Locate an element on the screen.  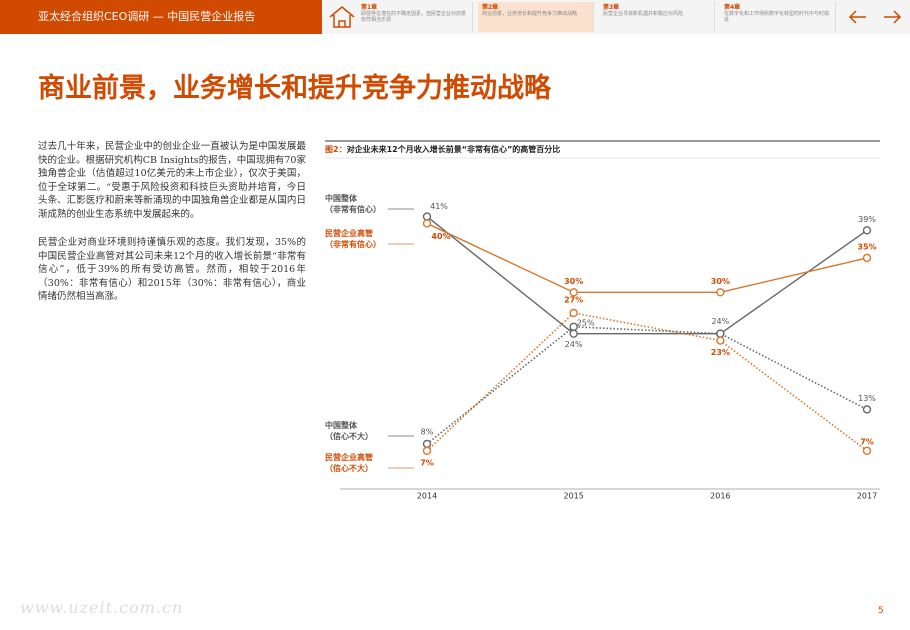
legend-label: 民营企业高管 （非常有信心） is located at coordinates (353, 239).